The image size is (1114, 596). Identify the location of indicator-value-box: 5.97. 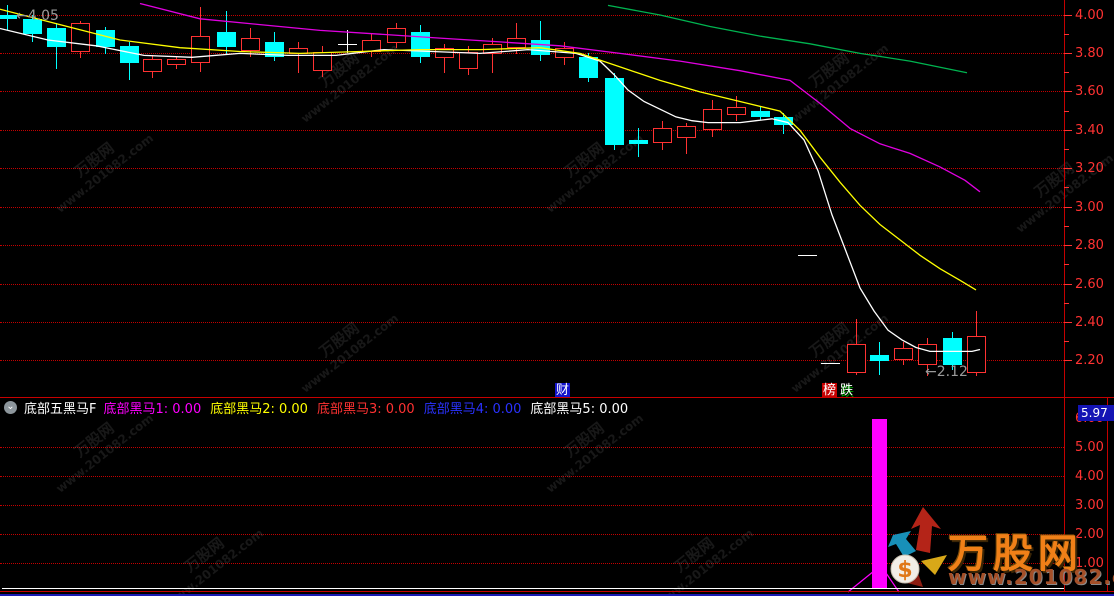
(1096, 413).